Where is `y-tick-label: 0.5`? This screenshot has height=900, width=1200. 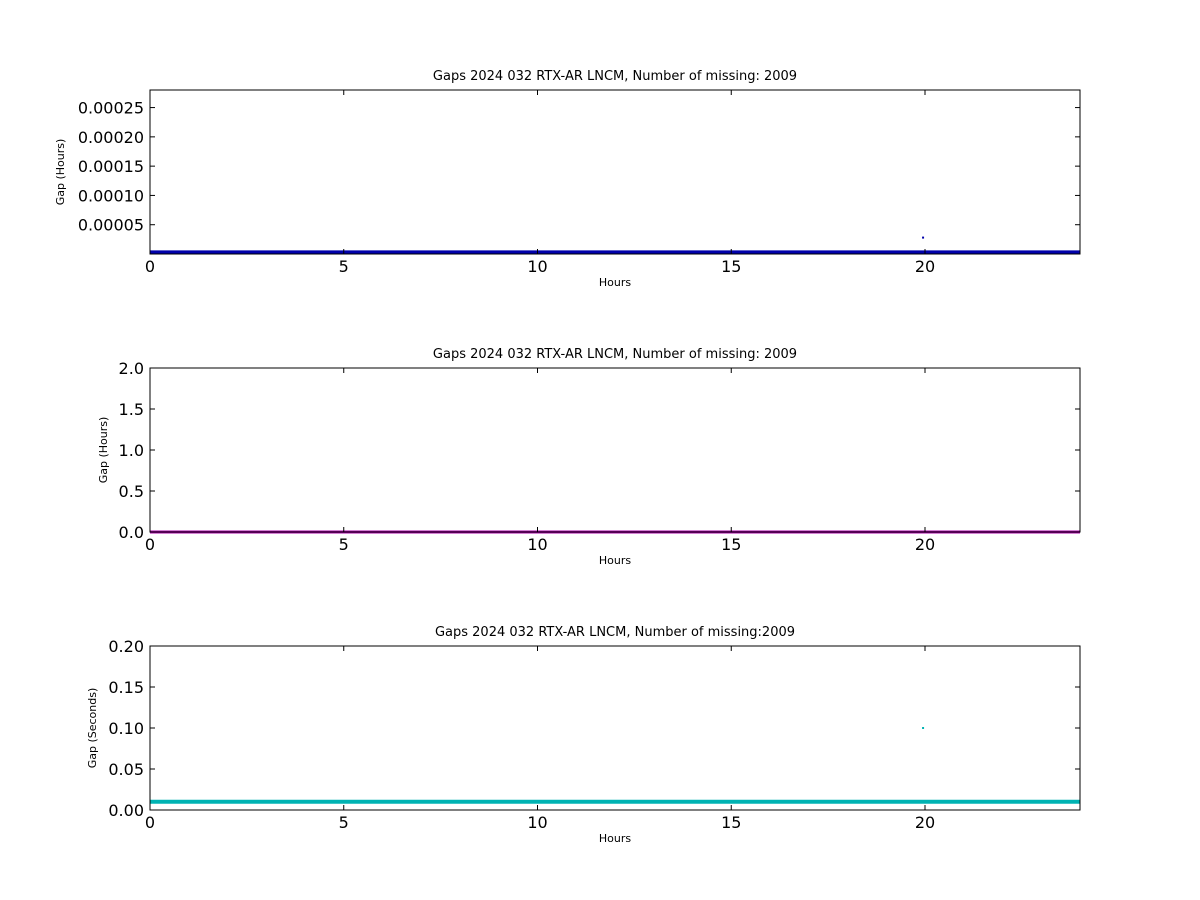 y-tick-label: 0.5 is located at coordinates (131, 491).